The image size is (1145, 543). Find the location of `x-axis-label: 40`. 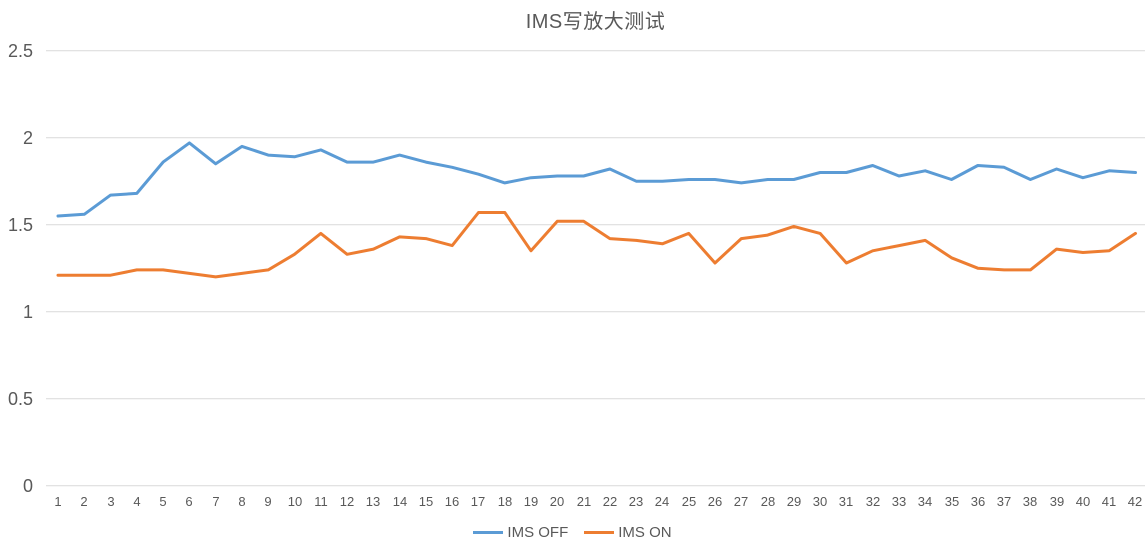

x-axis-label: 40 is located at coordinates (1083, 501).